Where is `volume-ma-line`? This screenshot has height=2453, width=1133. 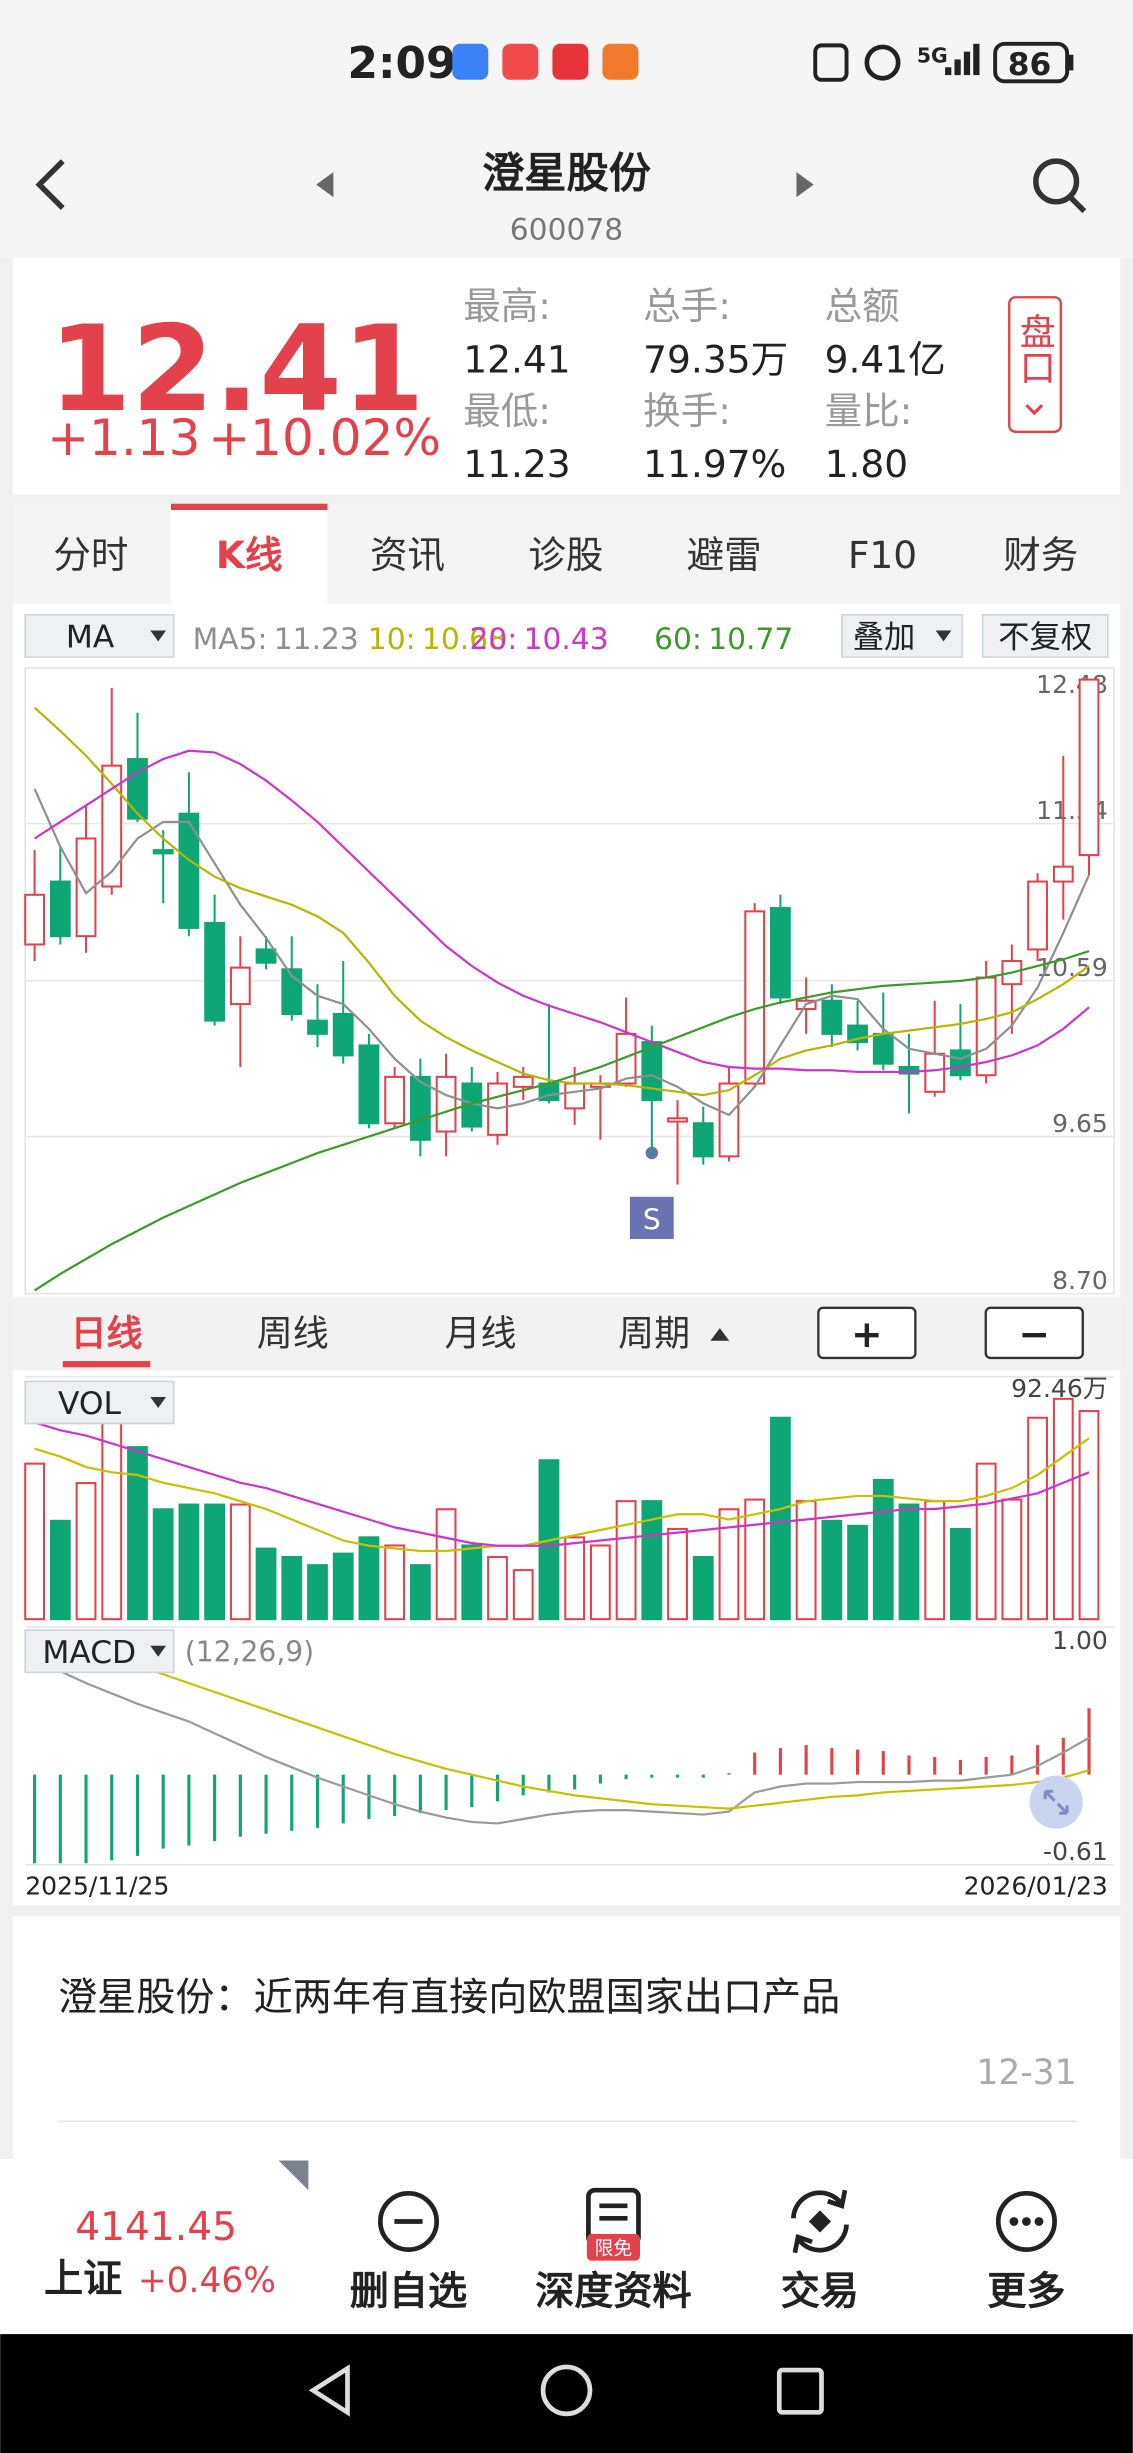
volume-ma-line is located at coordinates (562, 1495).